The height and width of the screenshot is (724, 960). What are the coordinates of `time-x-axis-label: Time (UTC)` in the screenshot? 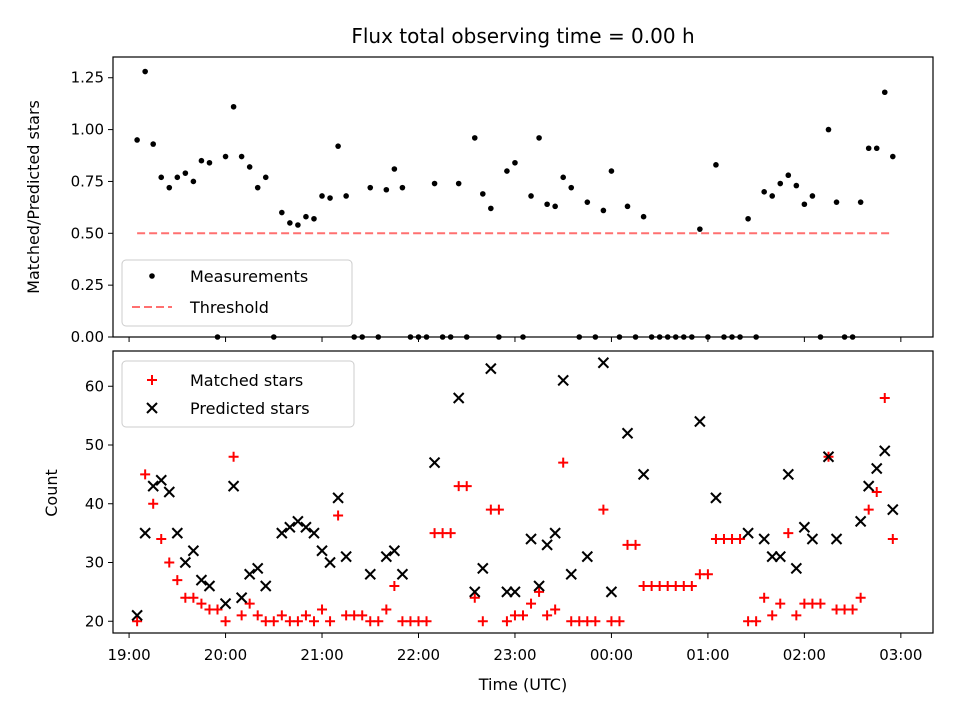 It's located at (522, 684).